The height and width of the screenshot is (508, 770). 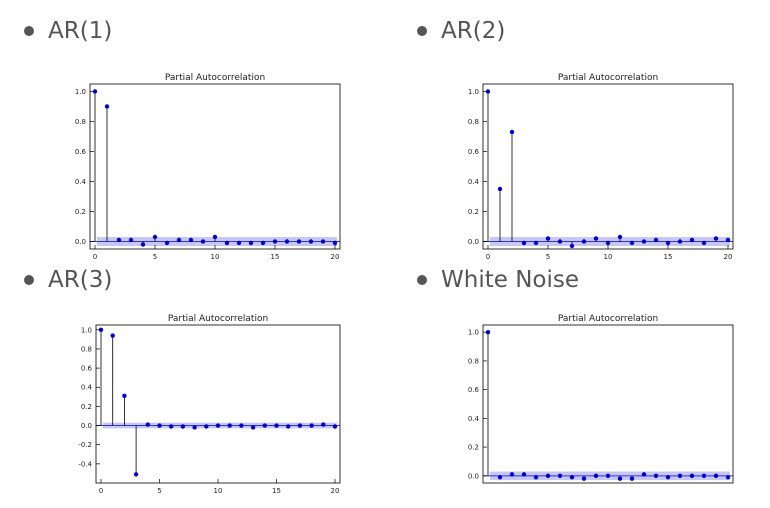 I want to click on bullet-ar1: AR(1), so click(x=56, y=31).